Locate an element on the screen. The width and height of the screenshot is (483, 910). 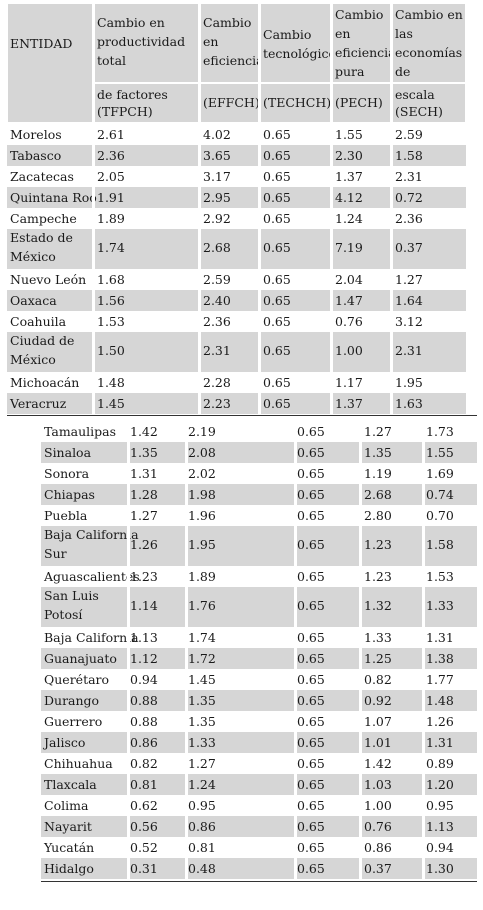
table-row: Tabasco 2.36 3.65 0.65 2.30 1.58 is located at coordinates (236, 155).